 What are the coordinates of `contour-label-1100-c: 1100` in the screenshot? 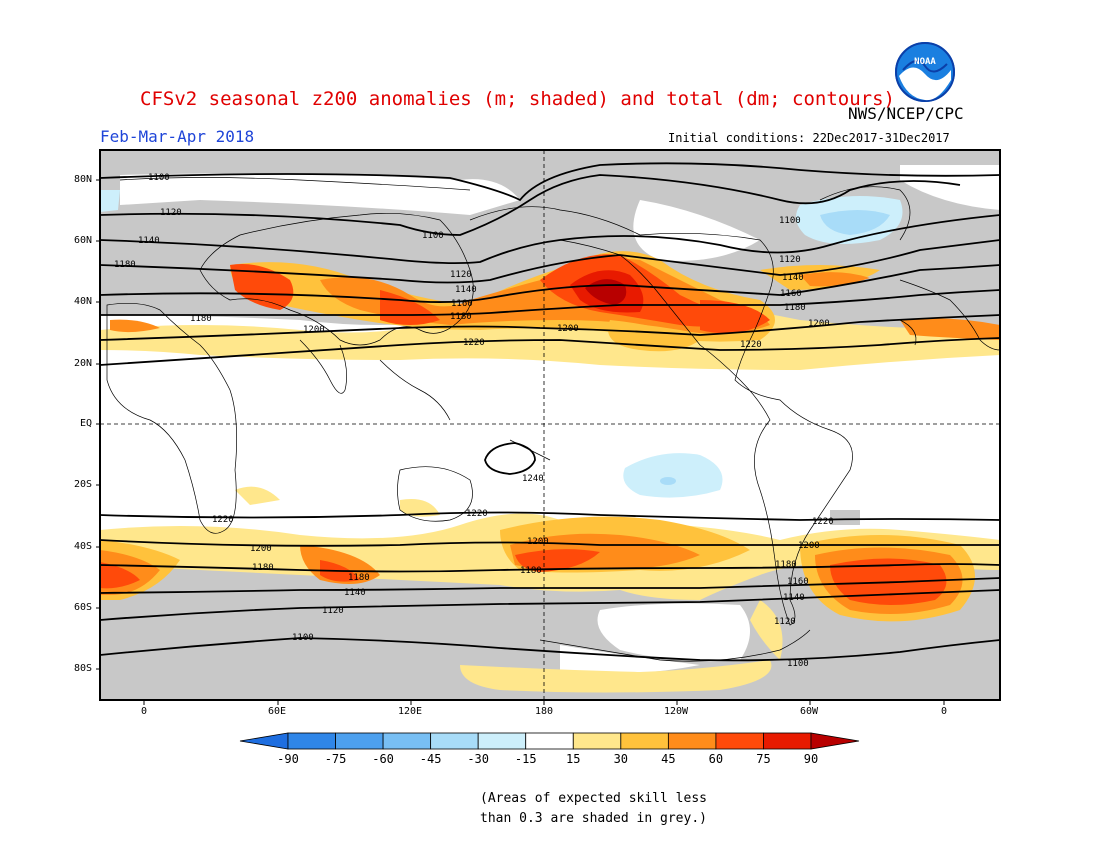 It's located at (790, 221).